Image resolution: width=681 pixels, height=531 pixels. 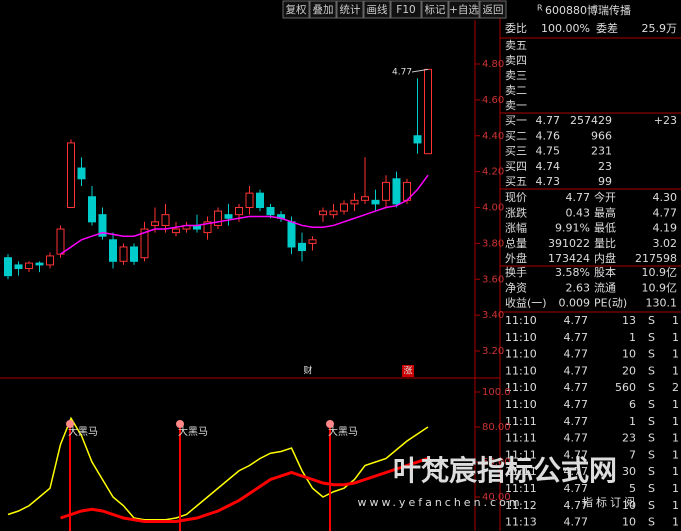 I want to click on label: 收益(一), so click(x=526, y=303).